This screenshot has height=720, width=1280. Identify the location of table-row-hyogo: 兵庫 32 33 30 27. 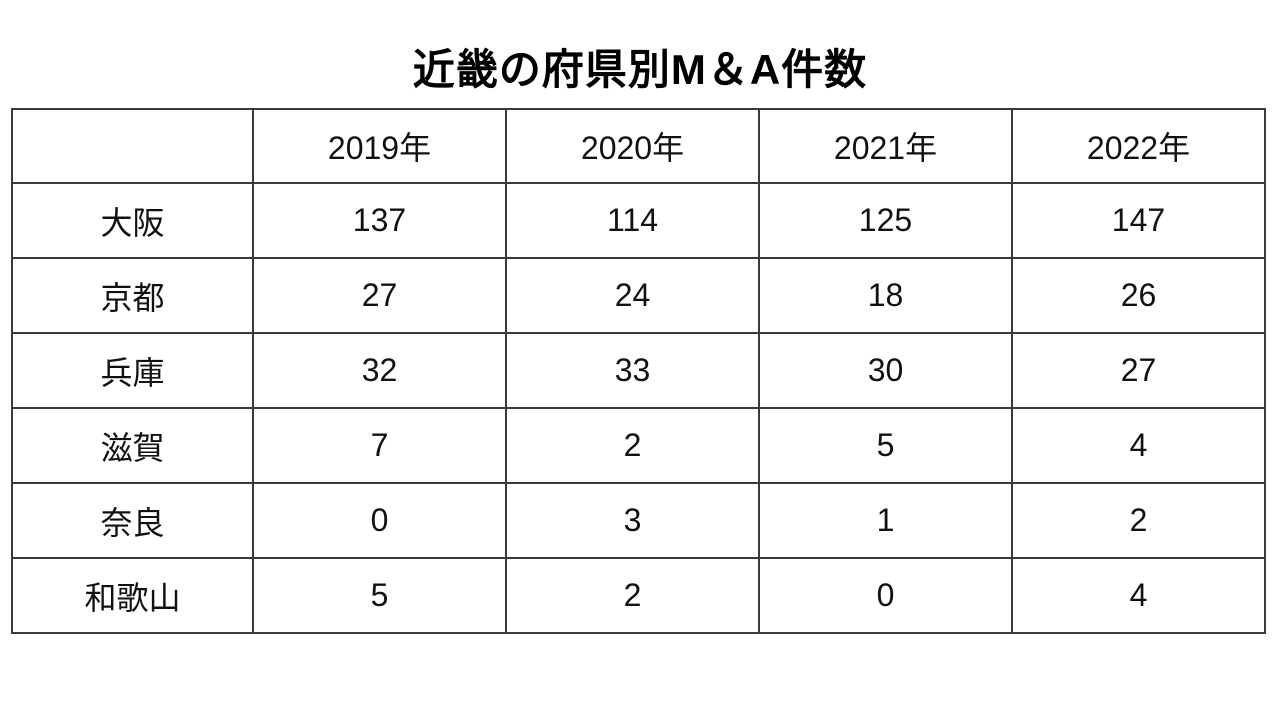
(638, 370).